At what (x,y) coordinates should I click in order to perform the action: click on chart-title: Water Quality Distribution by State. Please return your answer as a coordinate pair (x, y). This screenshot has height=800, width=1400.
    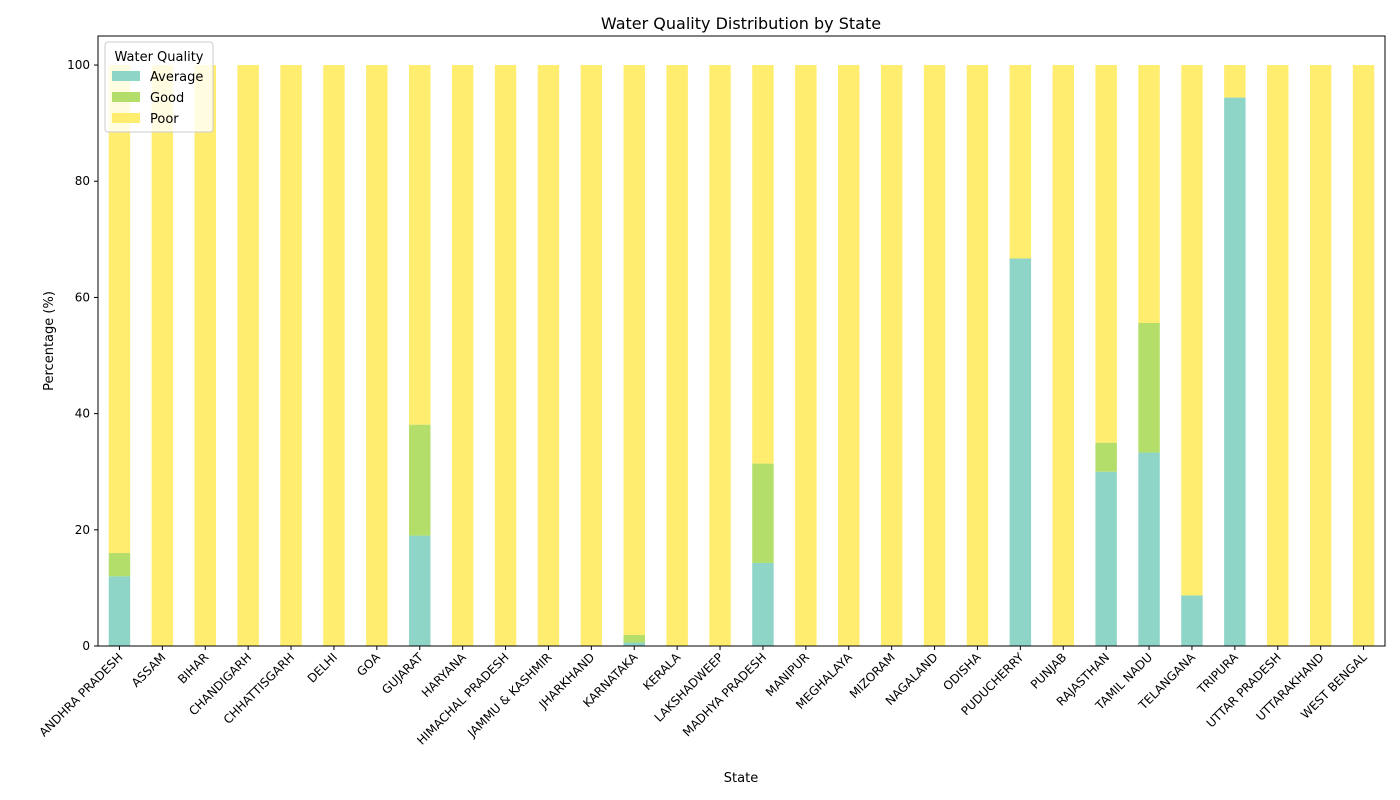
    Looking at the image, I should click on (741, 23).